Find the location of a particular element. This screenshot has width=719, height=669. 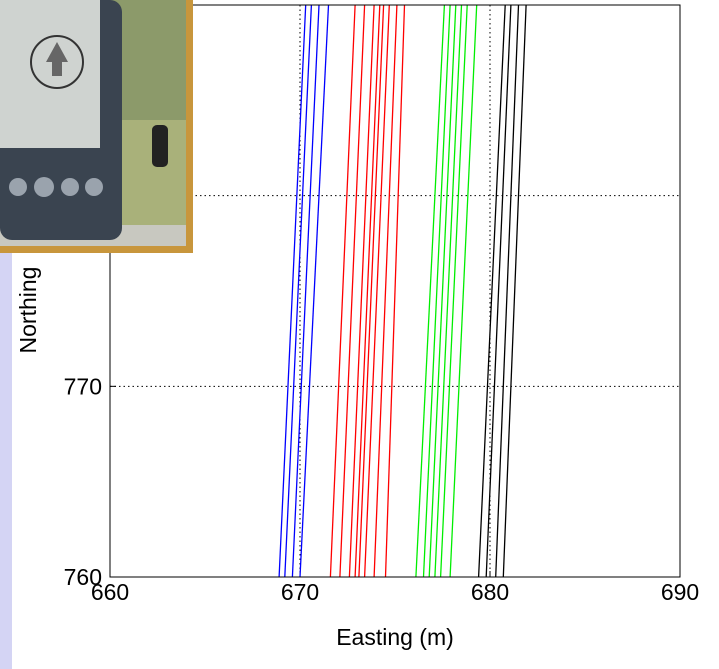

x-tick-label: 670 is located at coordinates (300, 592).